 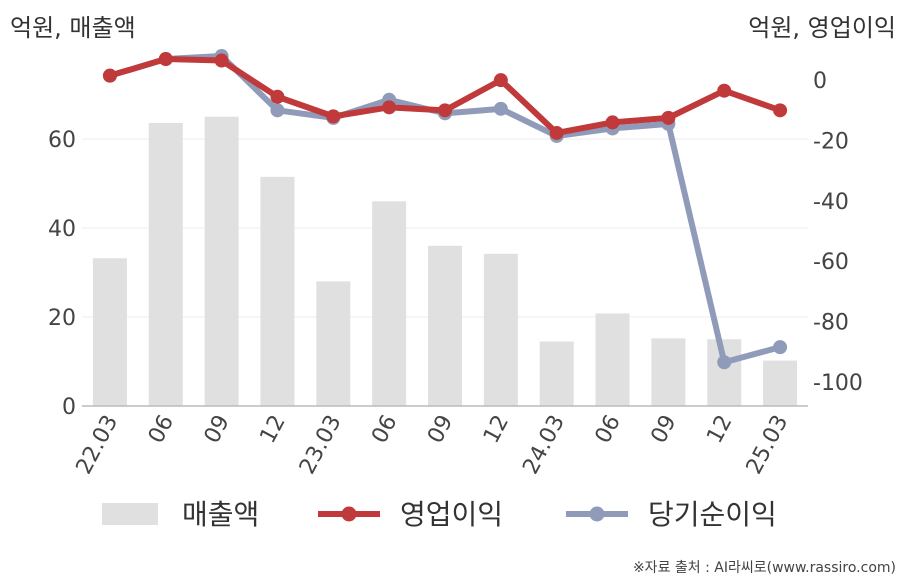 What do you see at coordinates (98, 444) in the screenshot?
I see `x-tick-label: 22.03` at bounding box center [98, 444].